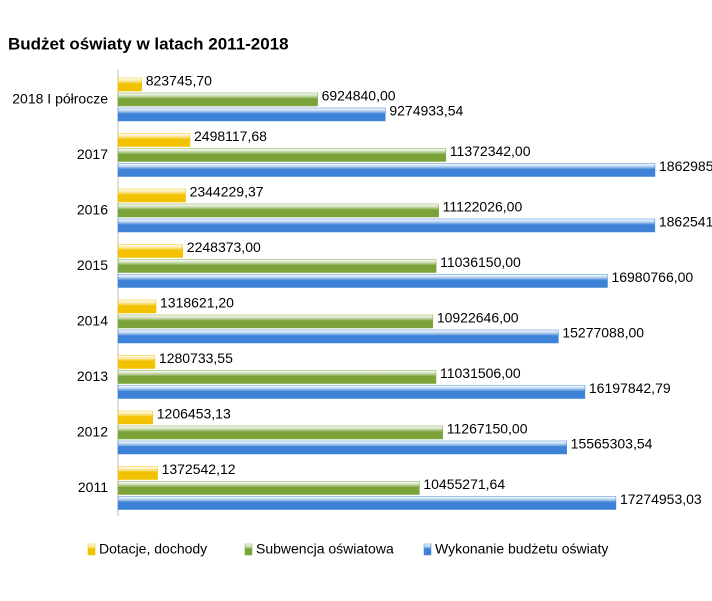 This screenshot has height=601, width=712. Describe the element at coordinates (487, 429) in the screenshot. I see `value-label: 11267150,00` at that location.